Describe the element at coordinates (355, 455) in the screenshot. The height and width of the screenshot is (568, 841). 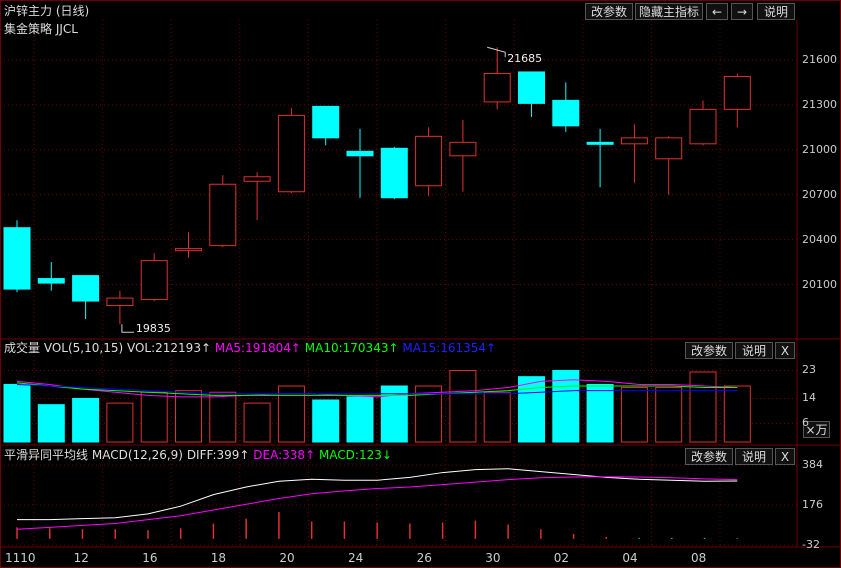
I see `macd-macd: MACD:123↓` at that location.